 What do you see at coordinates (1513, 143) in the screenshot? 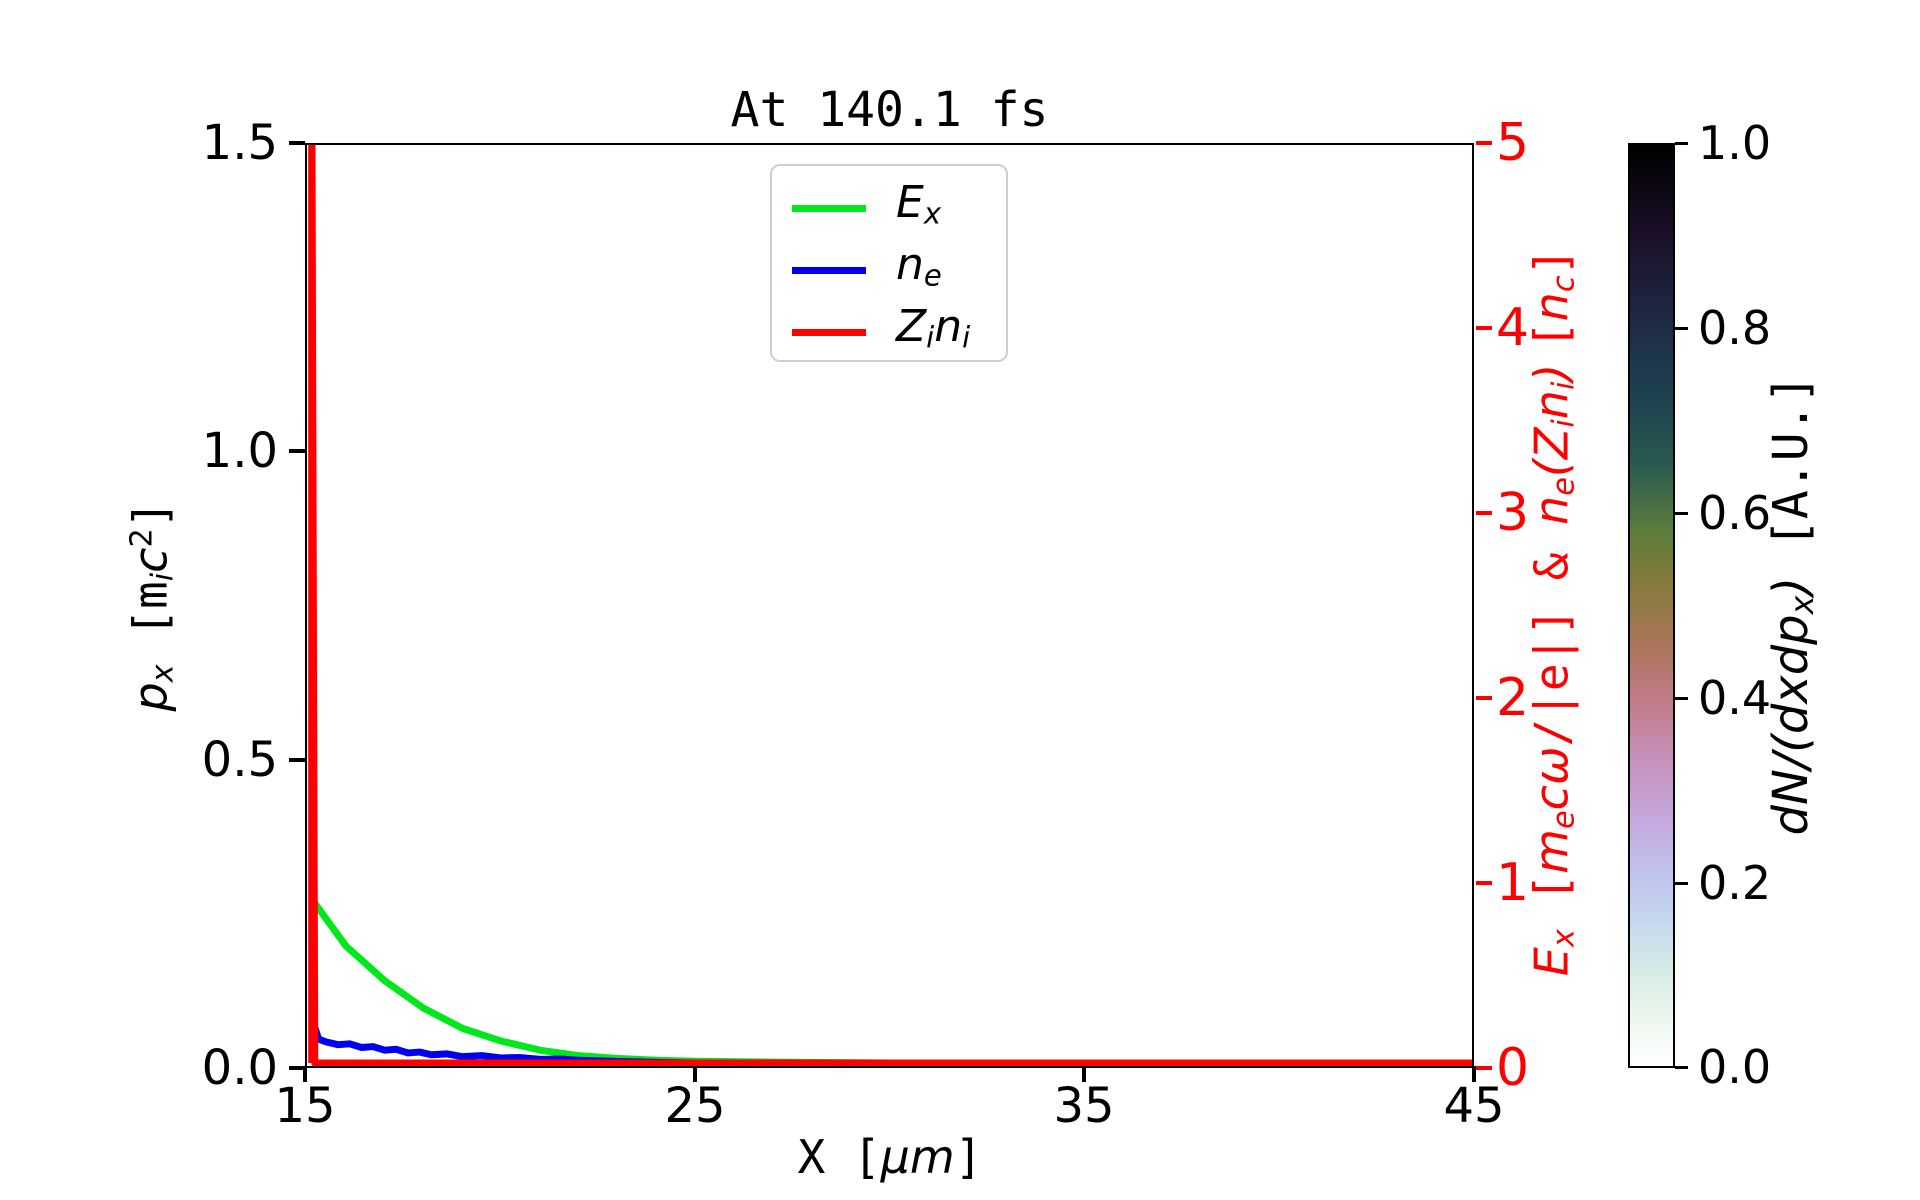
I see `right-tick-label: 5` at bounding box center [1513, 143].